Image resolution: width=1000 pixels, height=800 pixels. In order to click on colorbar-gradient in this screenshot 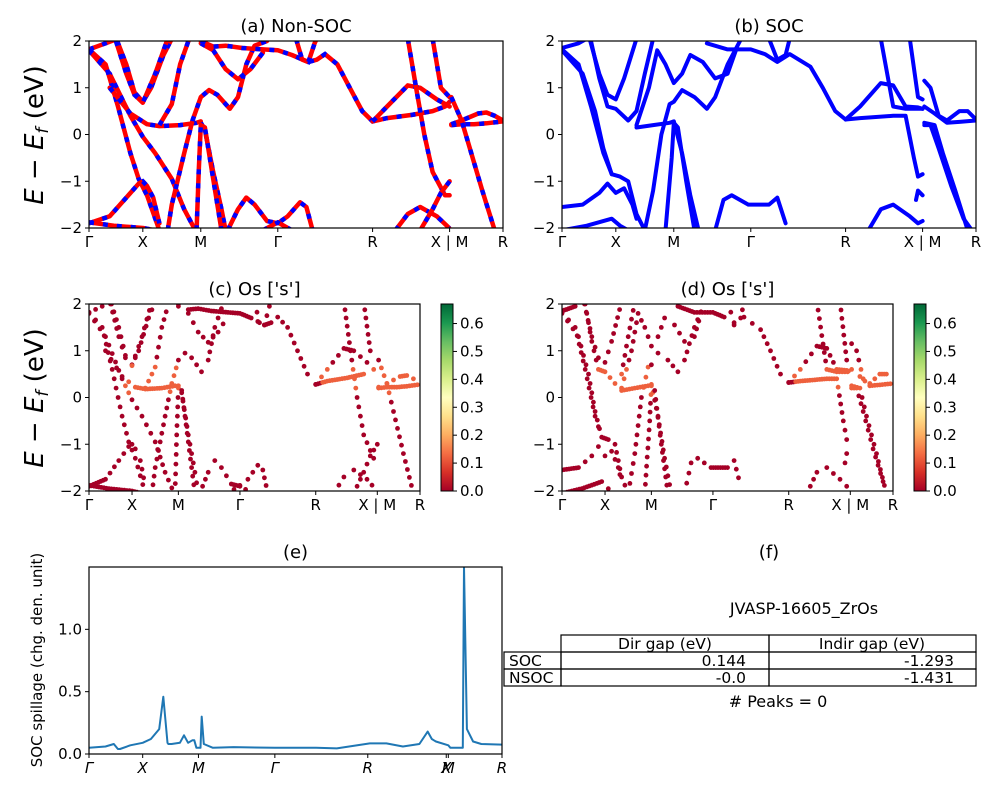, I will do `click(920, 397)`.